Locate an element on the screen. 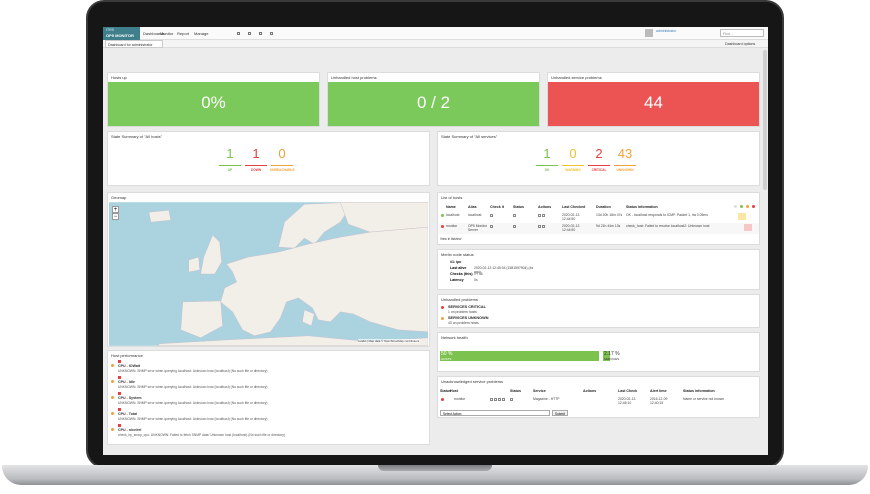 This screenshot has width=870, height=494. widget: Unhandled host problems 0 / 2 is located at coordinates (433, 99).